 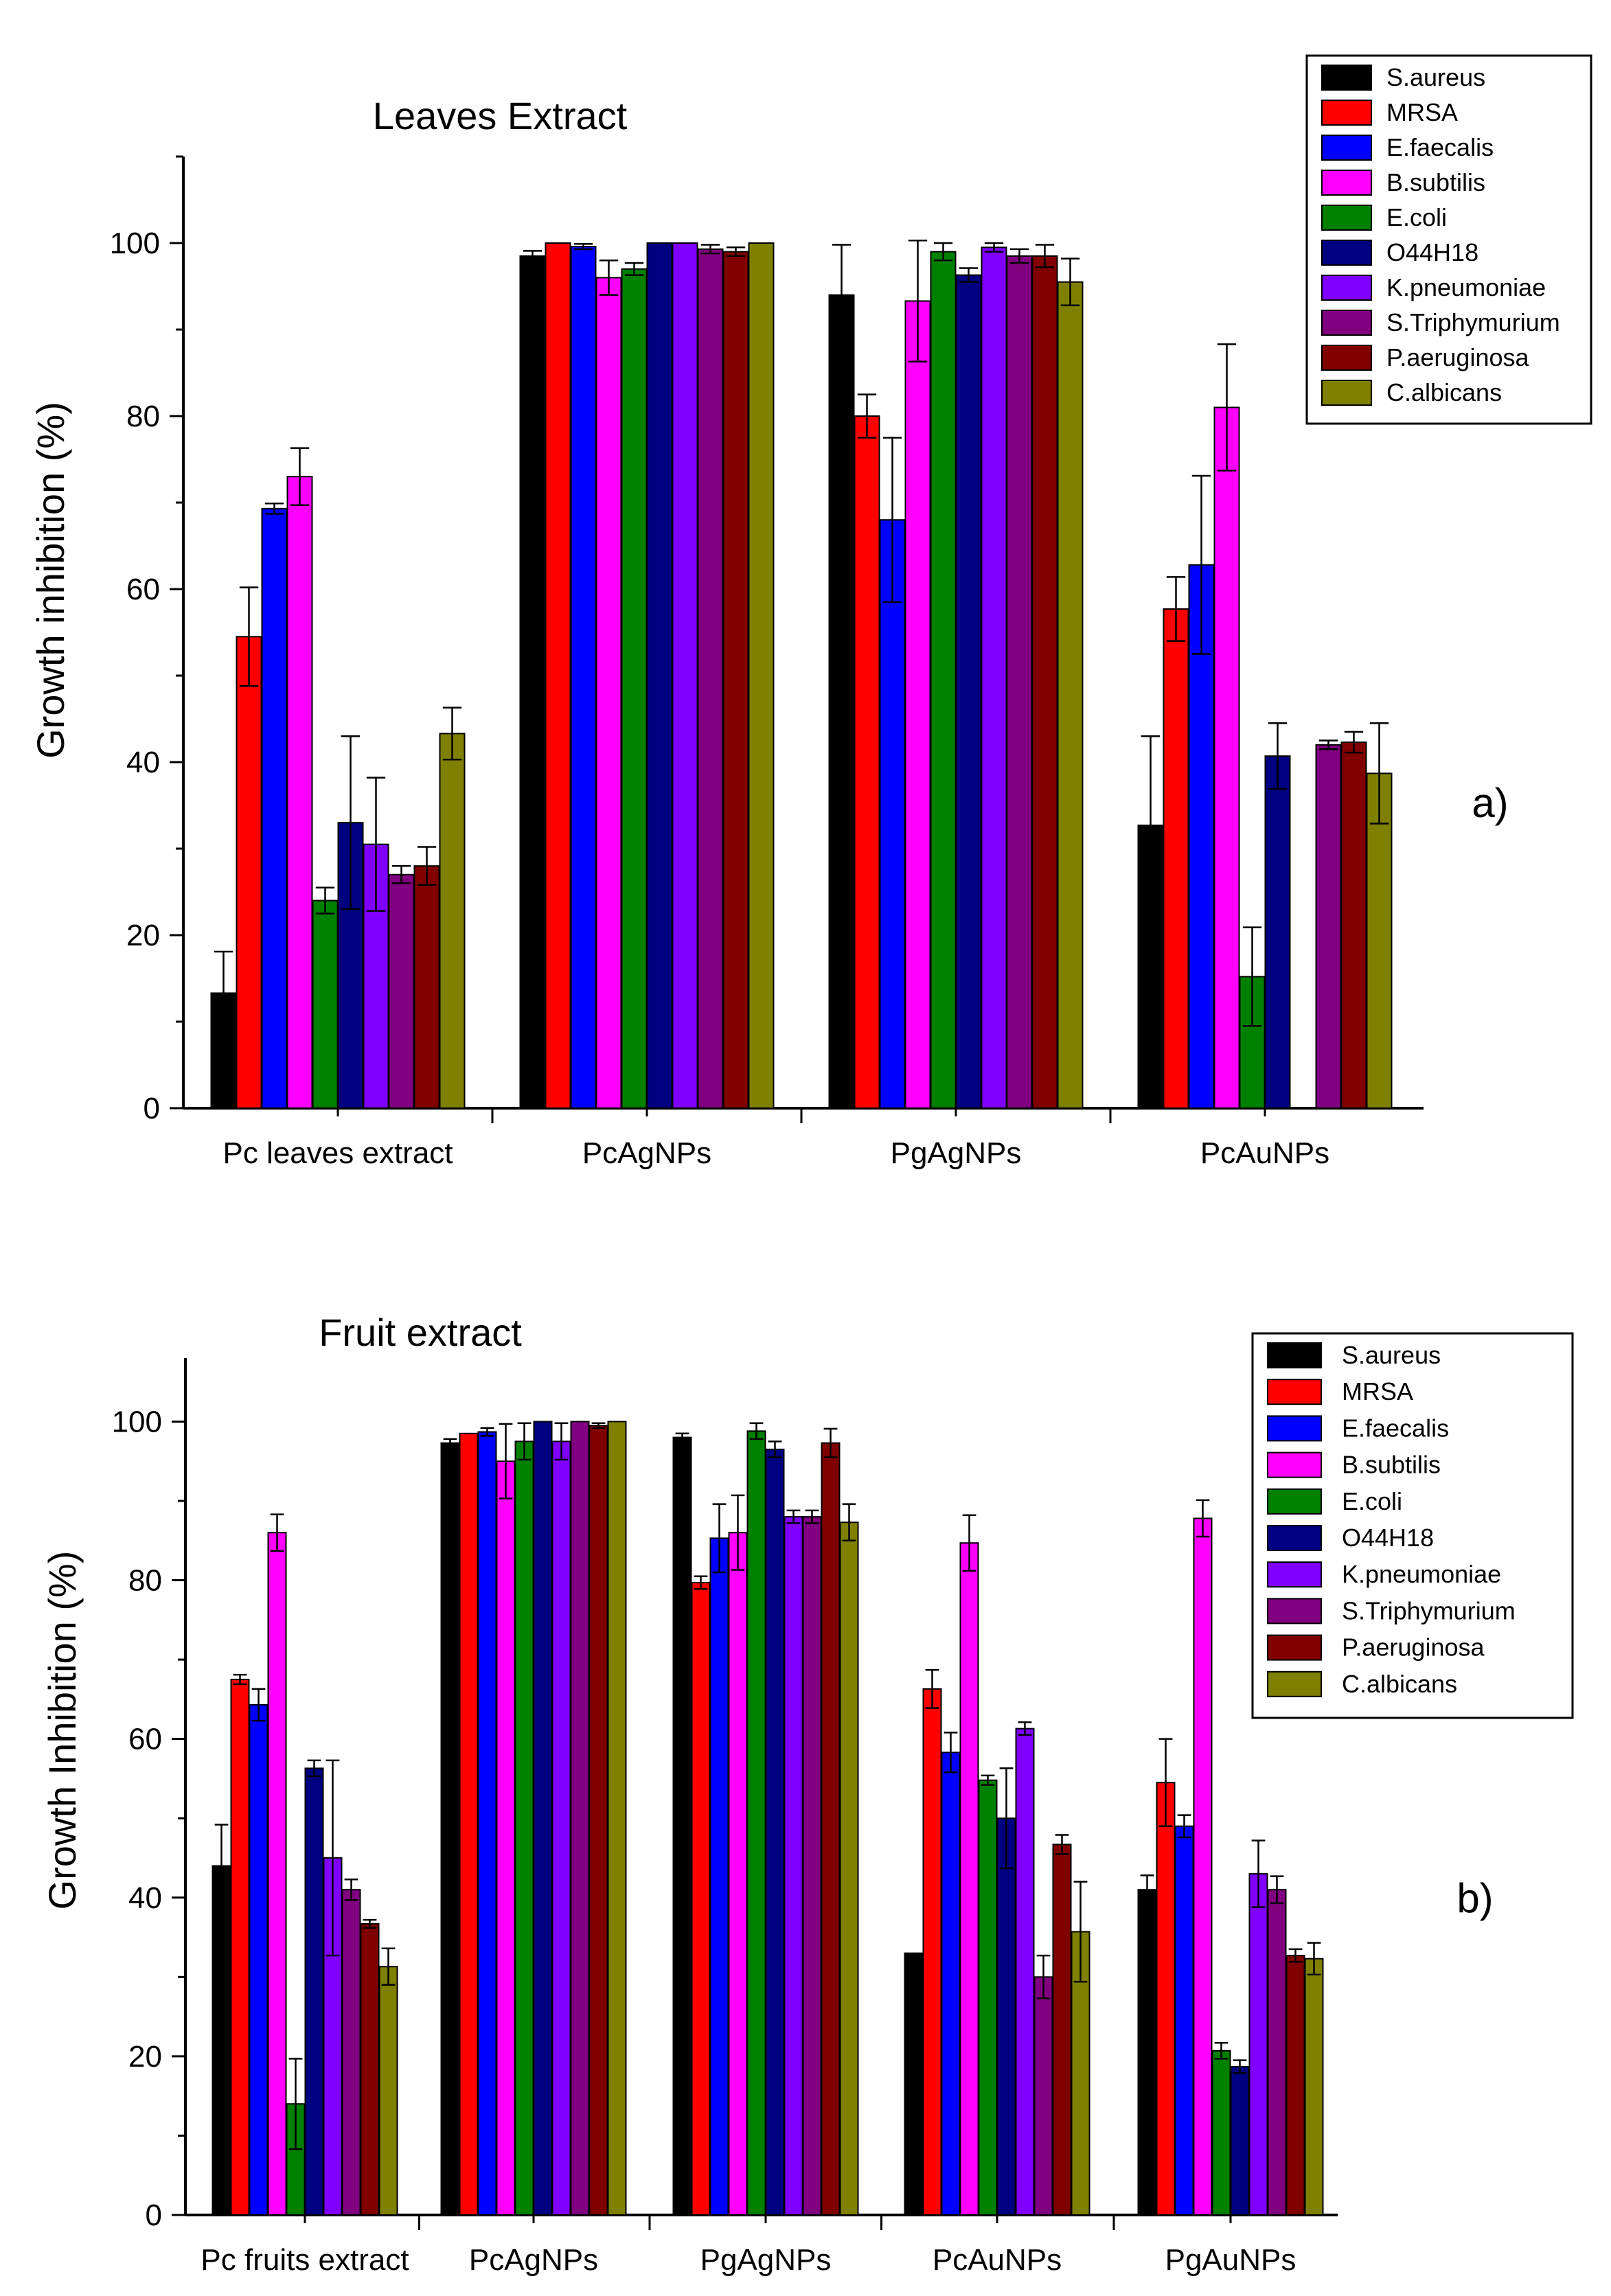 What do you see at coordinates (1490, 803) in the screenshot?
I see `panel-label: a)` at bounding box center [1490, 803].